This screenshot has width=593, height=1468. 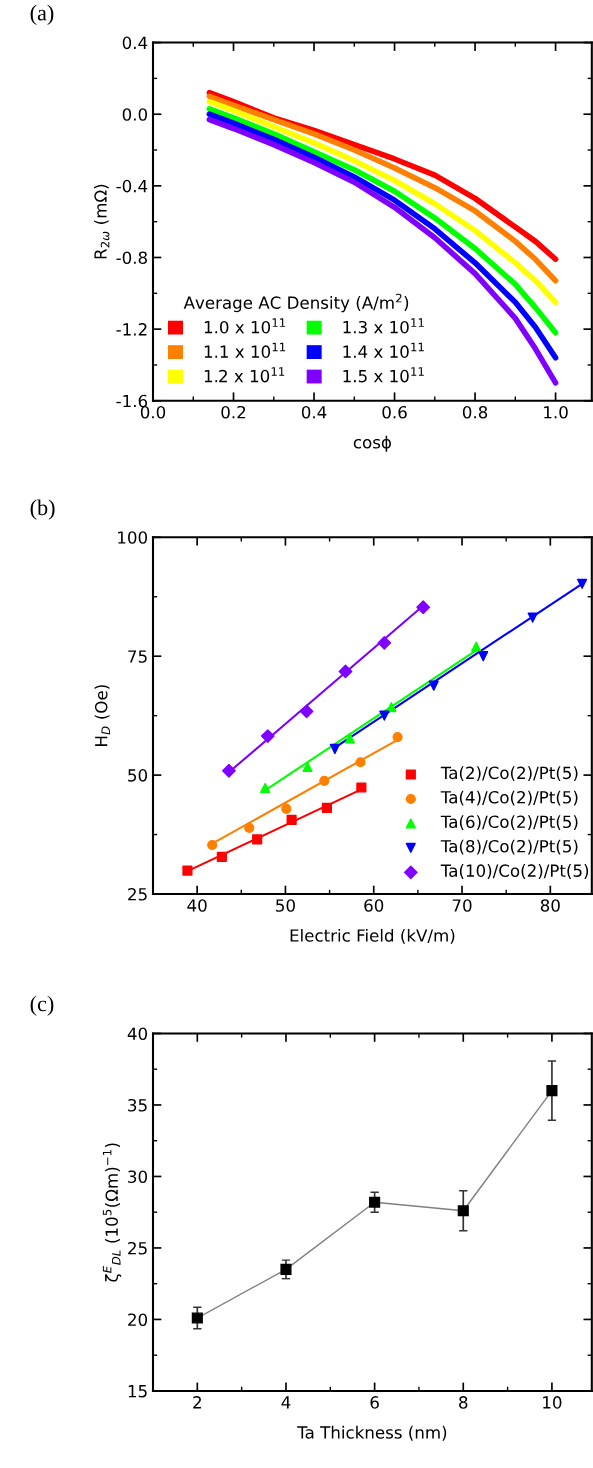 What do you see at coordinates (42, 14) in the screenshot?
I see `chart-title: (a)` at bounding box center [42, 14].